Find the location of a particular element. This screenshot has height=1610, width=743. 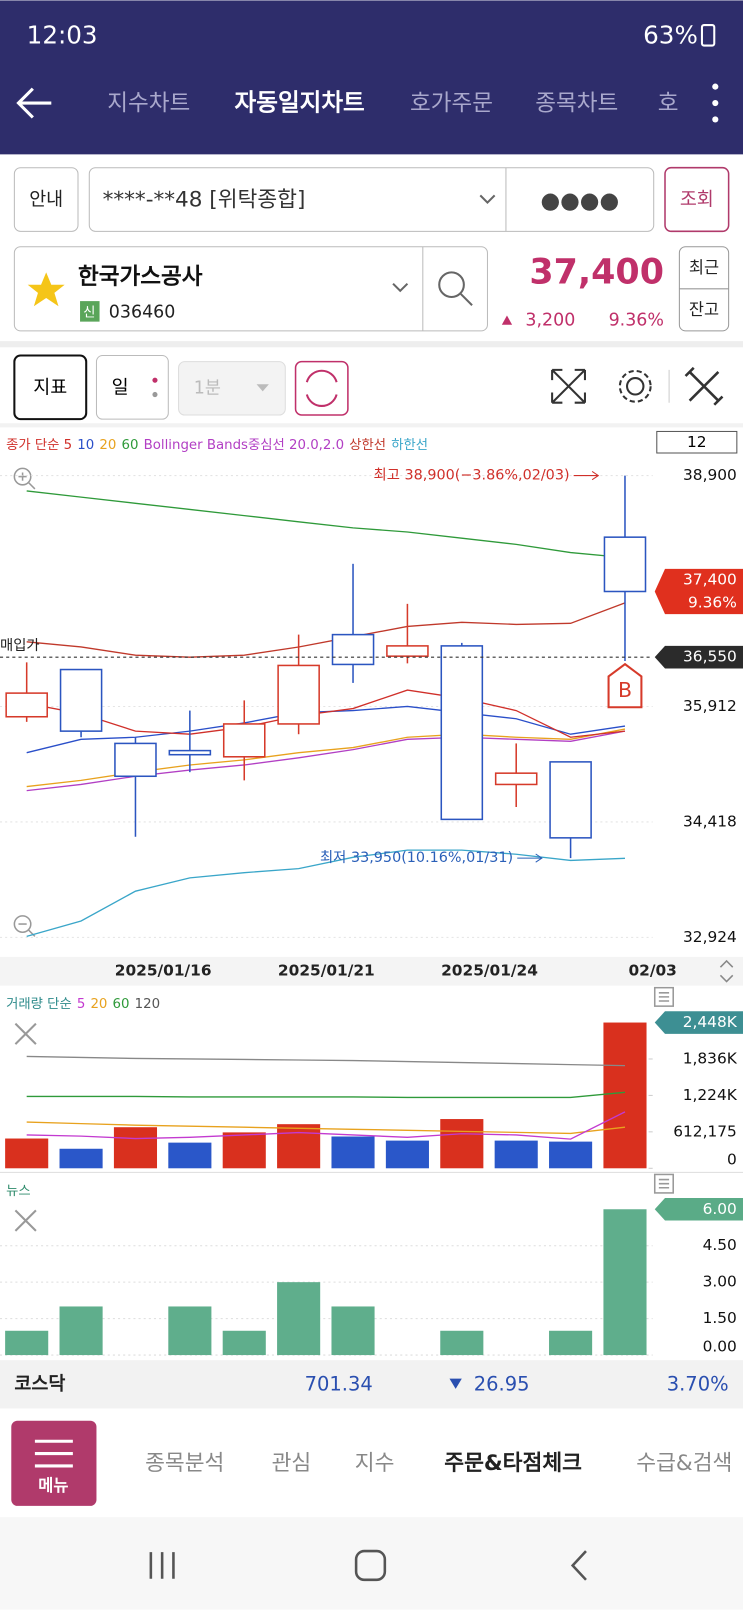

stock-change: 3,200 is located at coordinates (550, 321).